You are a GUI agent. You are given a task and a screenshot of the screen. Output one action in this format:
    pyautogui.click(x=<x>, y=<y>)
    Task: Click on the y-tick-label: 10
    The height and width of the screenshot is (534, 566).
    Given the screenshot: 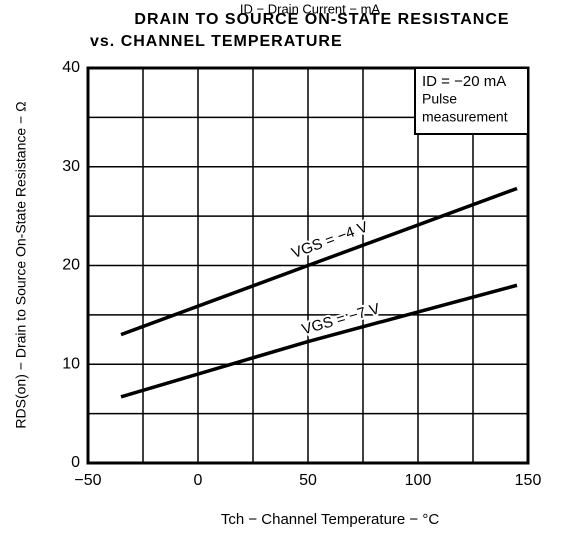 What is the action you would take?
    pyautogui.click(x=71, y=363)
    